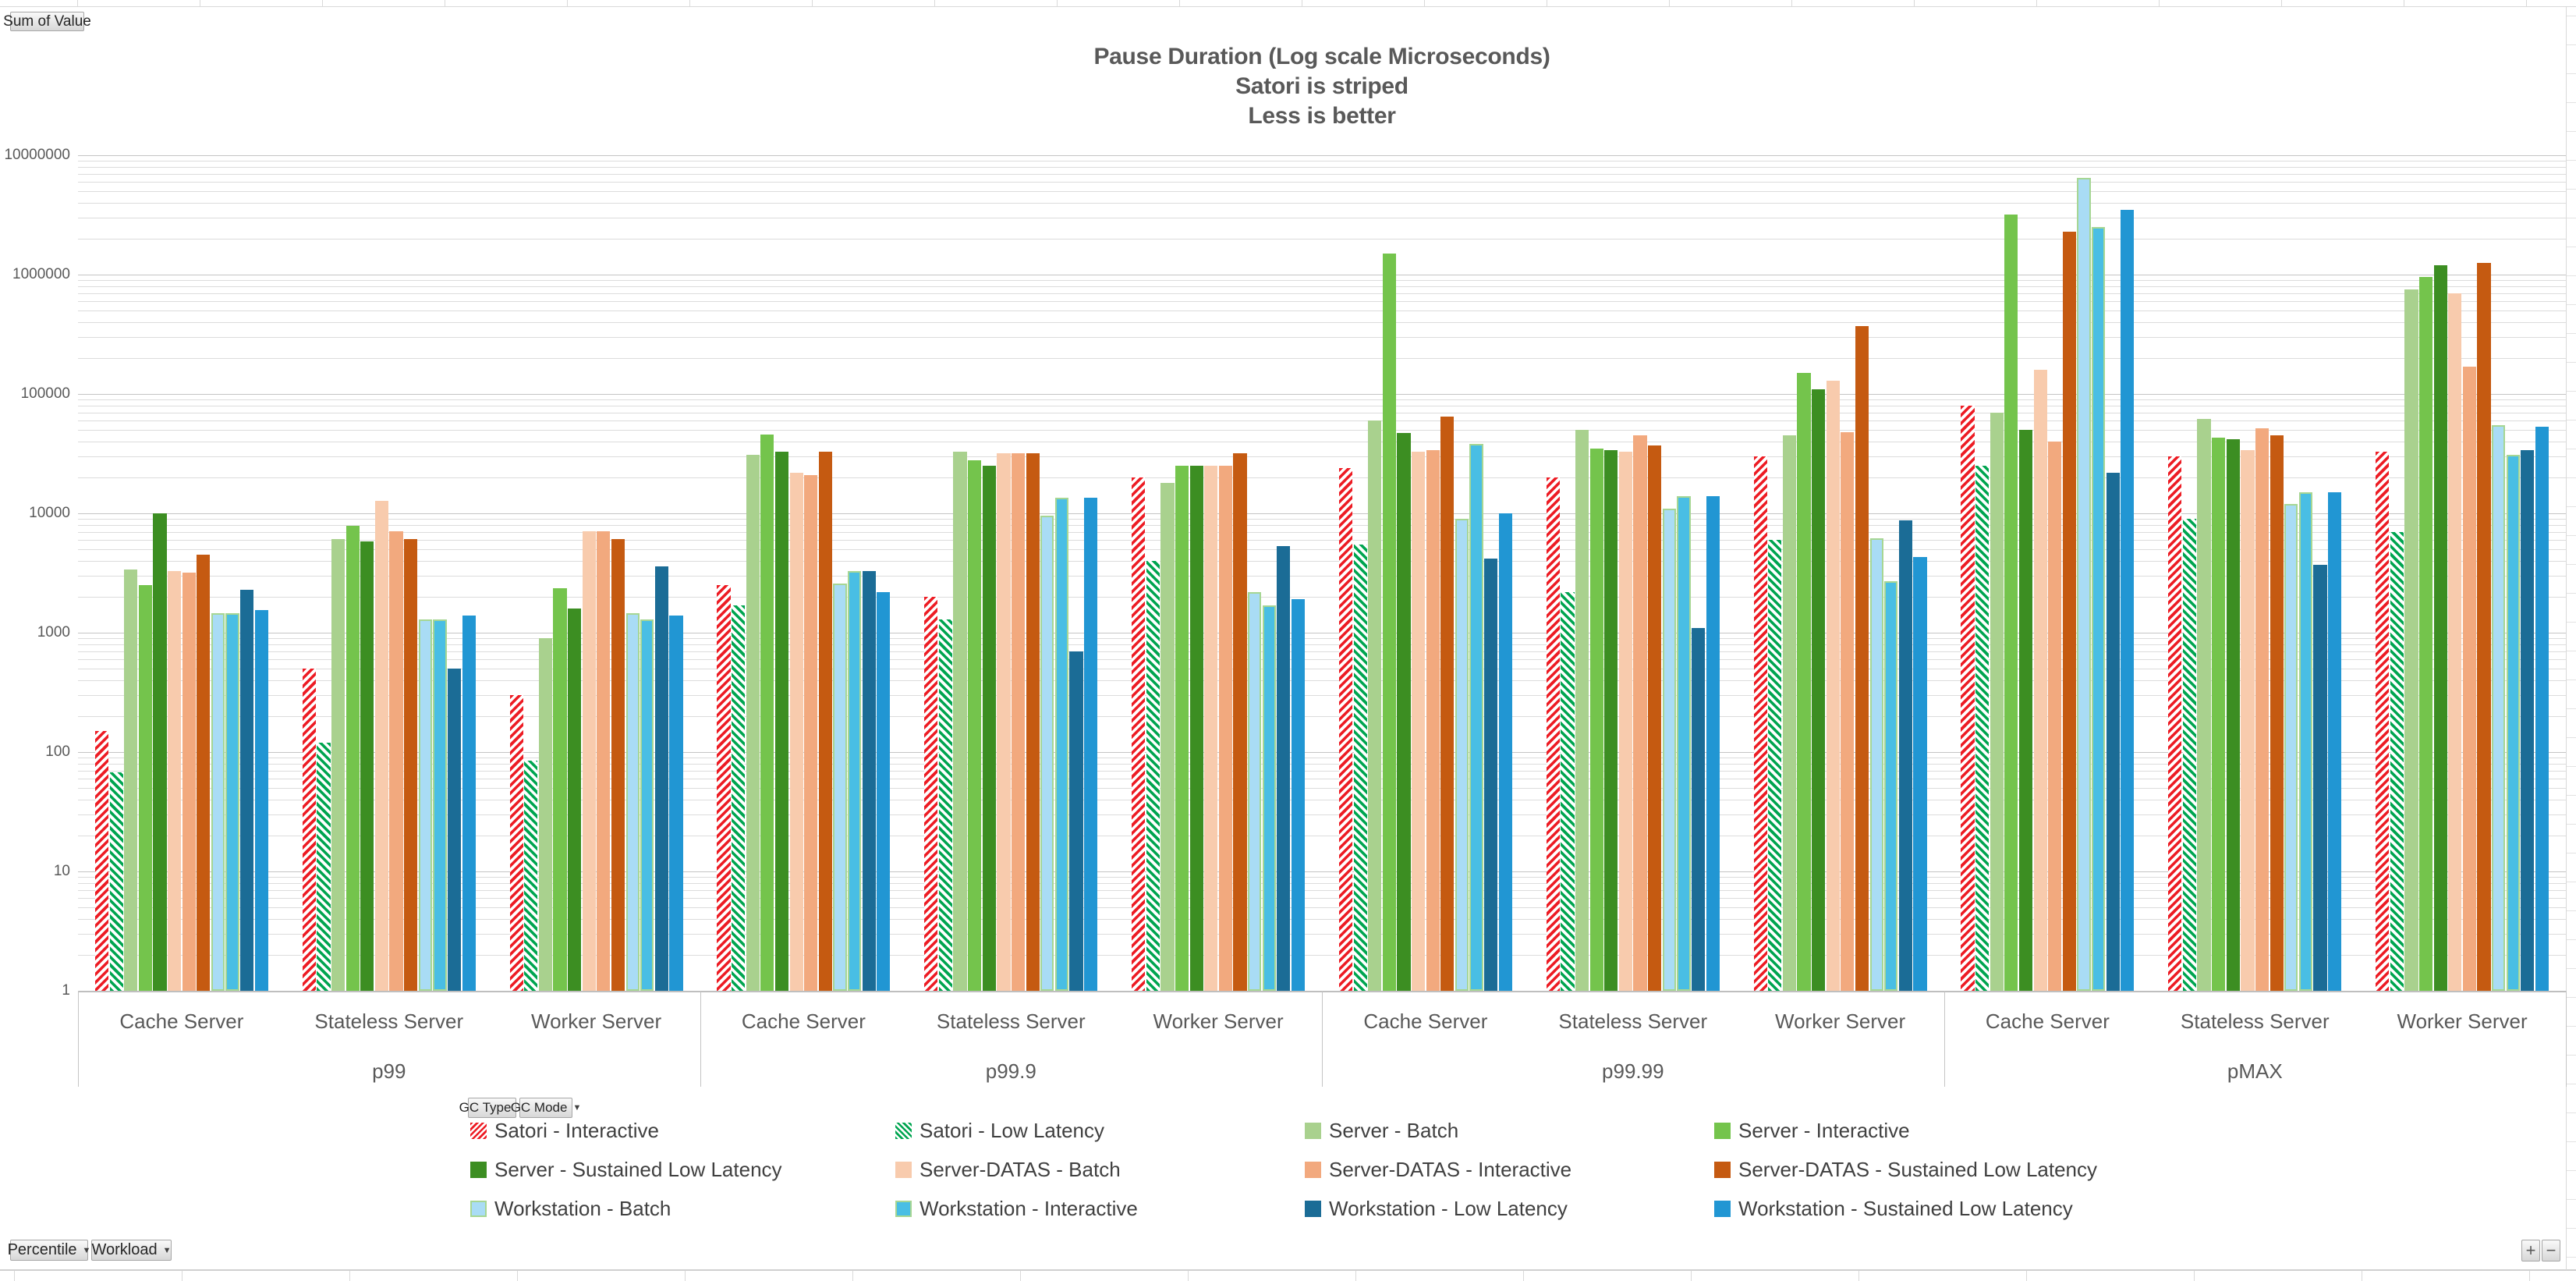 The height and width of the screenshot is (1281, 2576). I want to click on legend-item: Server - Batch, so click(1381, 1130).